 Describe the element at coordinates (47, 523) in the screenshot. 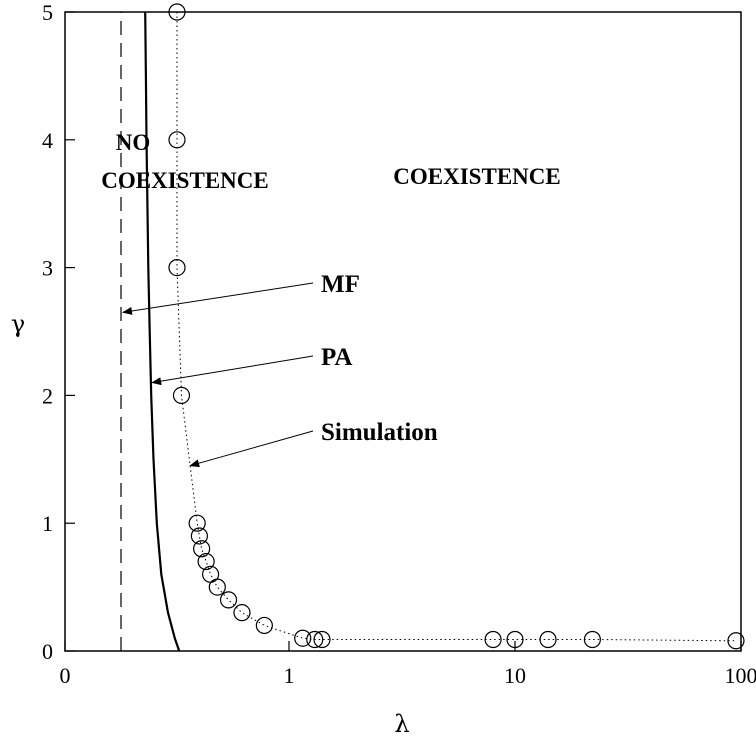

I see `y-tick-label: 1` at that location.